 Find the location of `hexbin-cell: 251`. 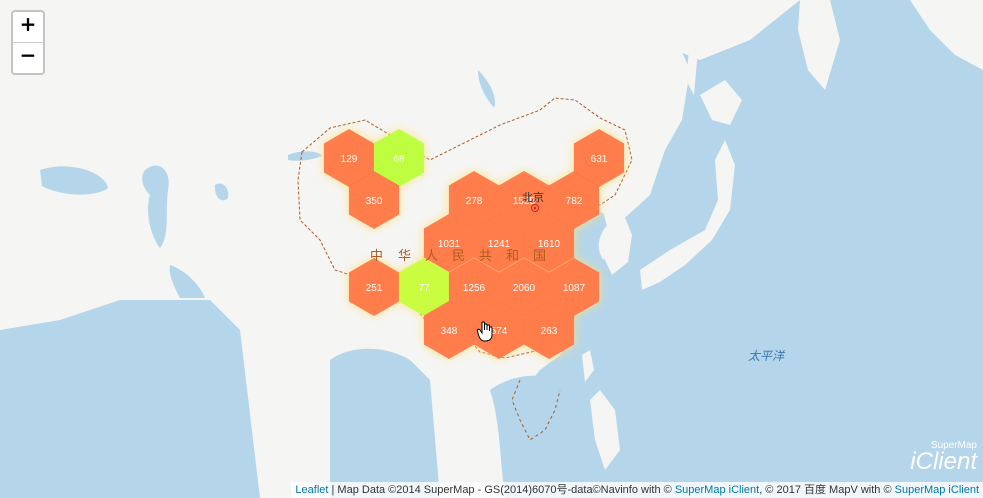

hexbin-cell: 251 is located at coordinates (374, 287).